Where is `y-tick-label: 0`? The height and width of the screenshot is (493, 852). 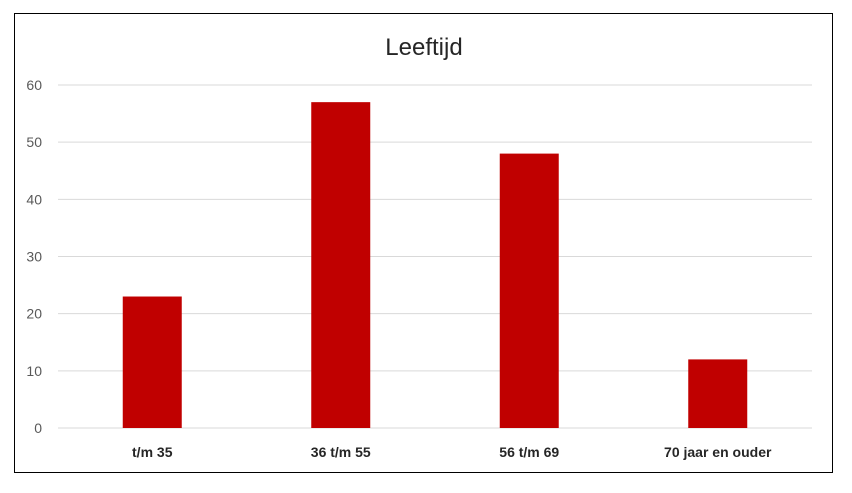 y-tick-label: 0 is located at coordinates (38, 428).